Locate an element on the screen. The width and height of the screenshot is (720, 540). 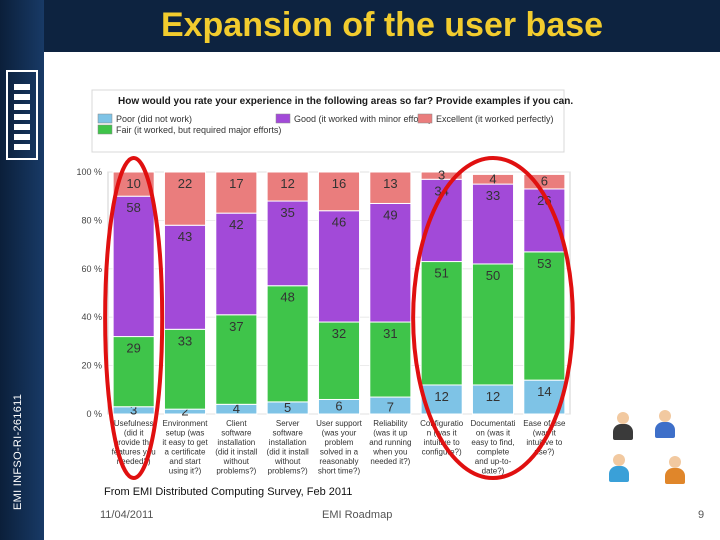
x-tick-label: Server is located at coordinates (288, 423).